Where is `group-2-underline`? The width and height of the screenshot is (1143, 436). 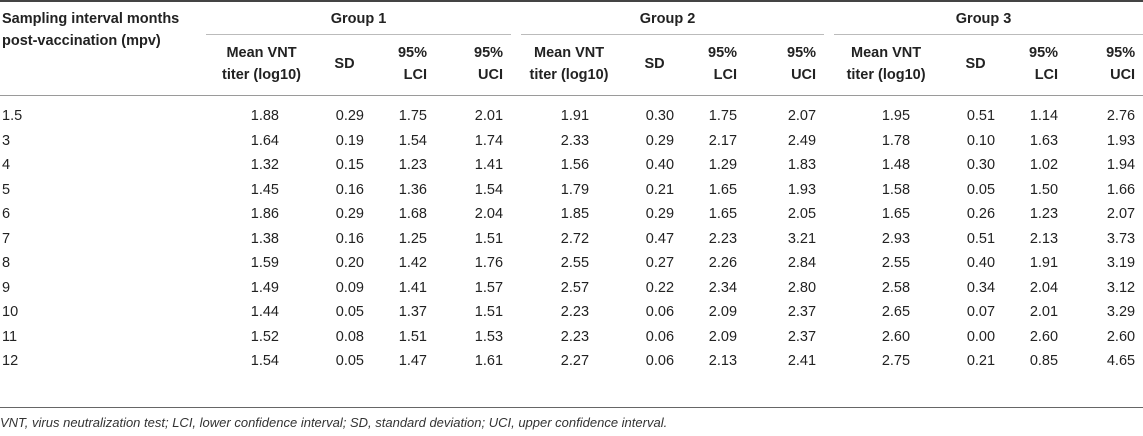 group-2-underline is located at coordinates (672, 34).